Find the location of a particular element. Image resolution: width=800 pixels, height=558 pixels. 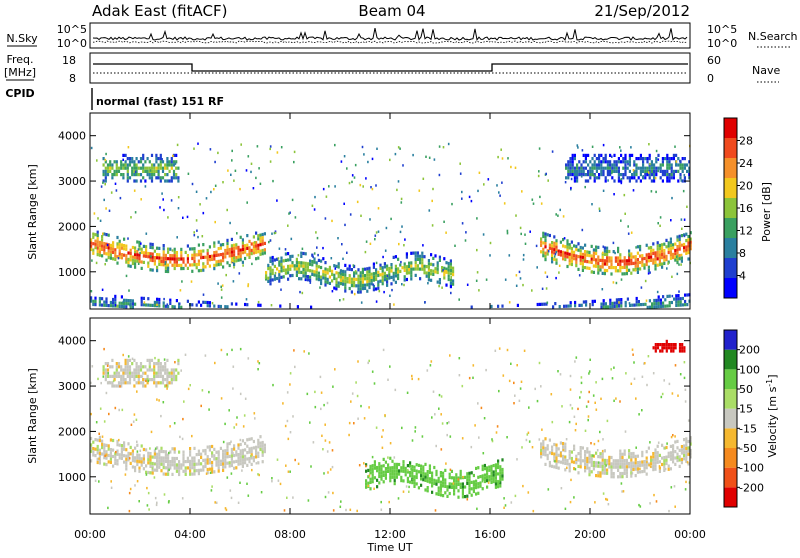

colorbar-frame is located at coordinates (730, 418).